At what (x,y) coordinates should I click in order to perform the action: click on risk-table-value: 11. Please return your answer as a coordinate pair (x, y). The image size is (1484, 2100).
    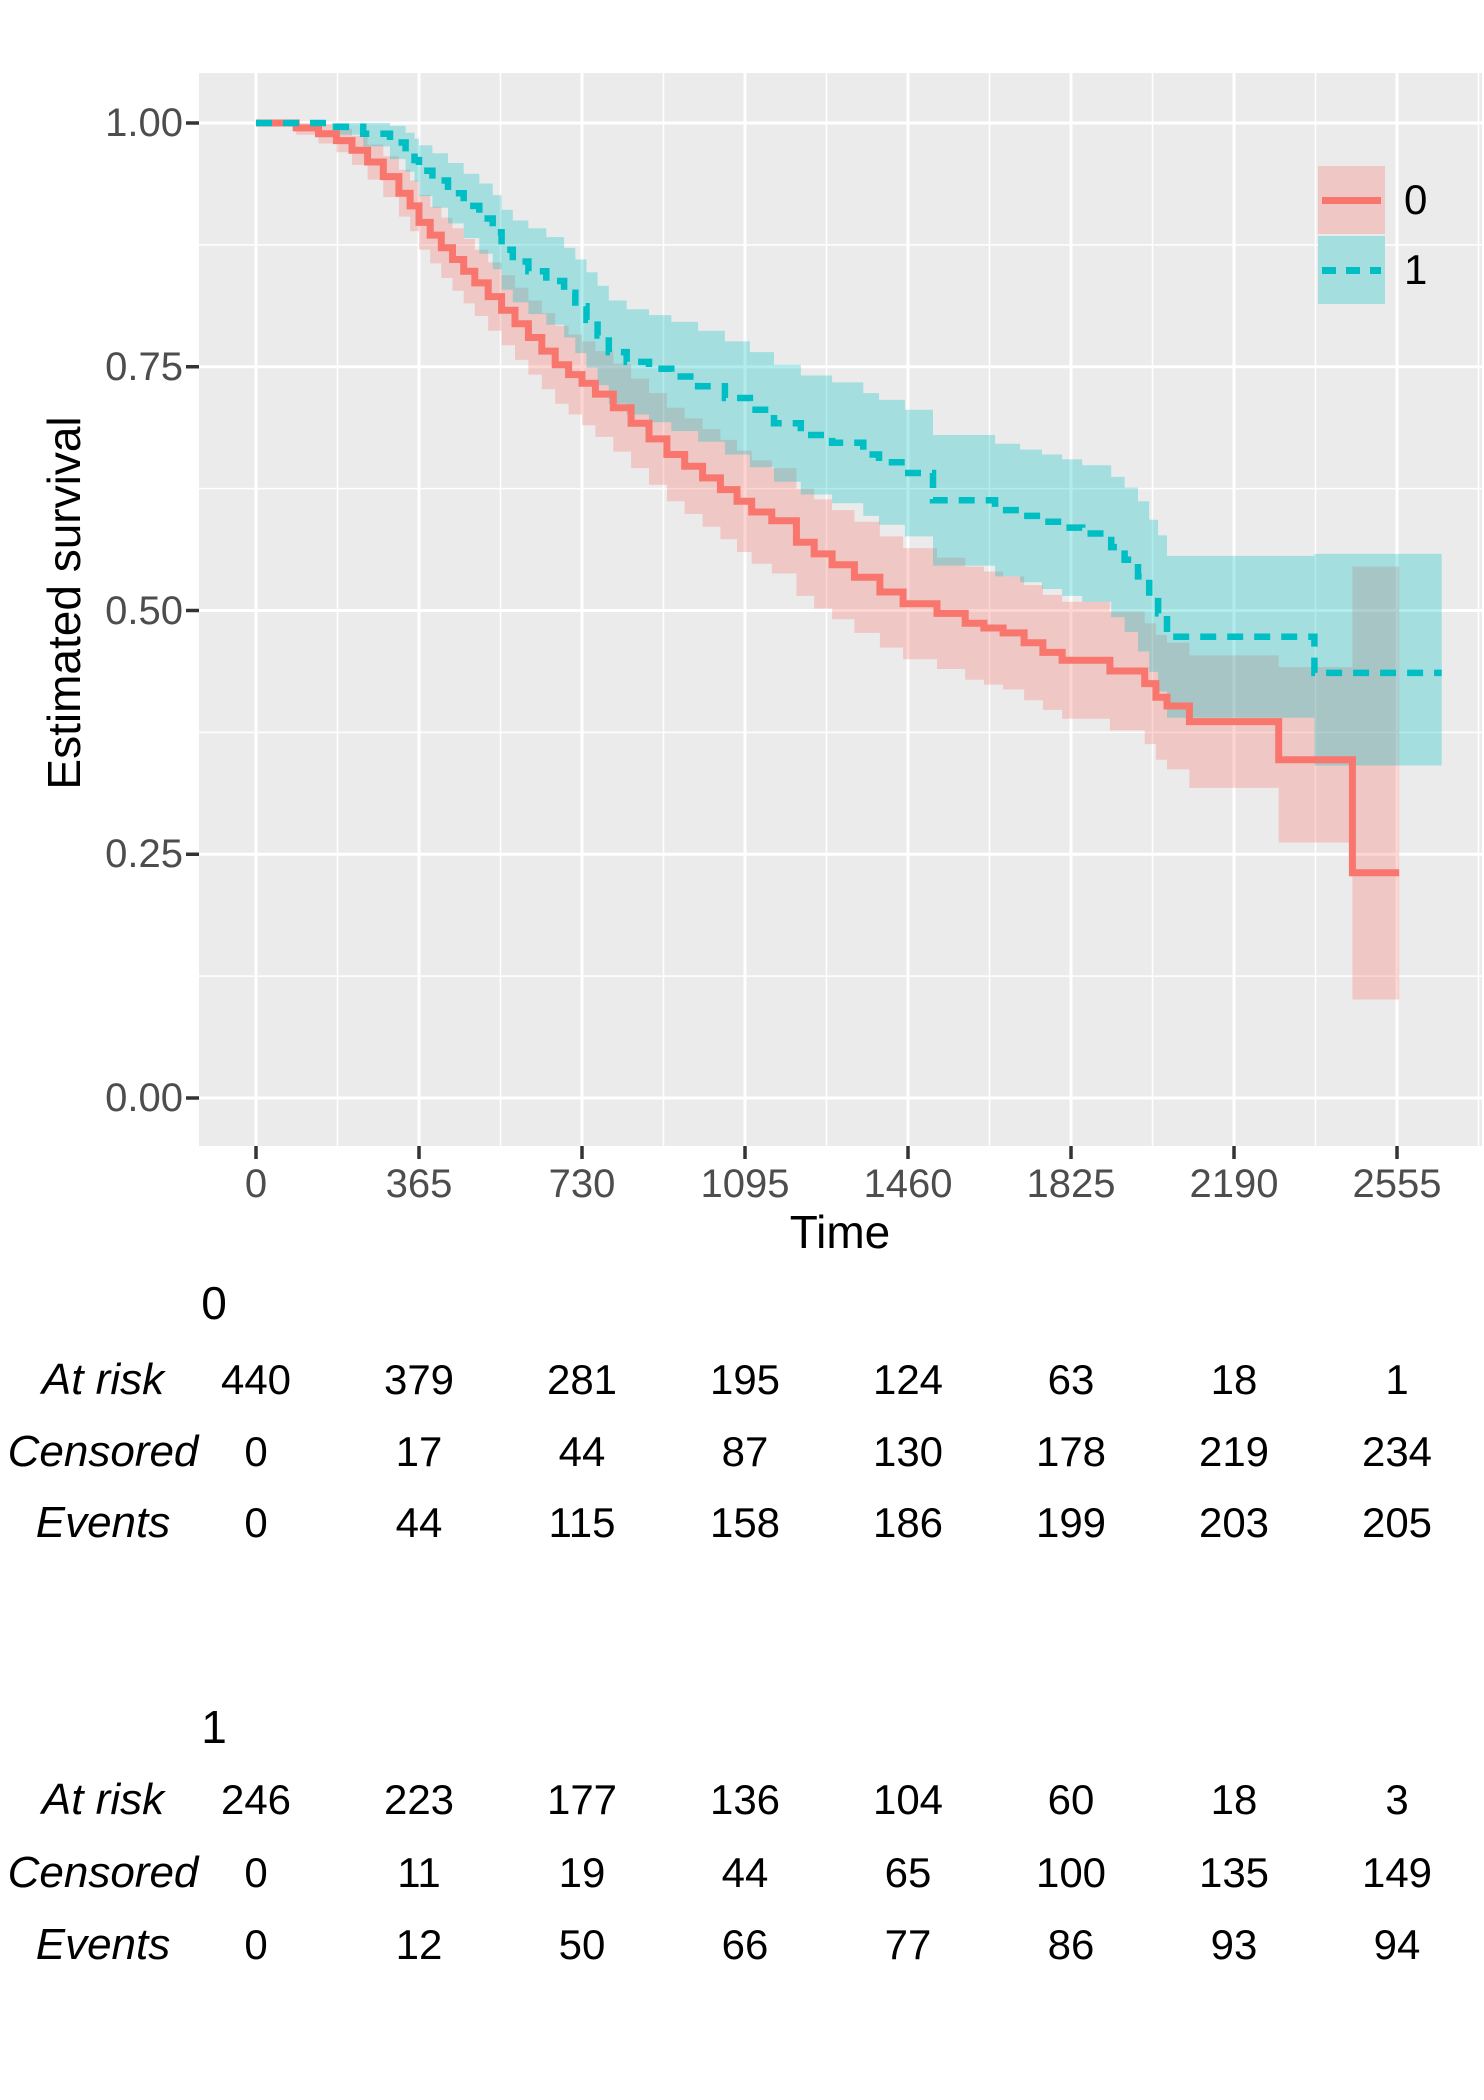
    Looking at the image, I should click on (419, 1872).